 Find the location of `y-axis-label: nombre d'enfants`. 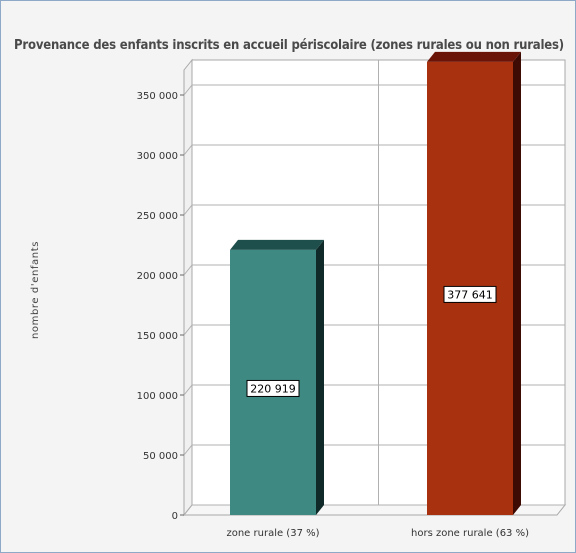

y-axis-label: nombre d'enfants is located at coordinates (35, 290).